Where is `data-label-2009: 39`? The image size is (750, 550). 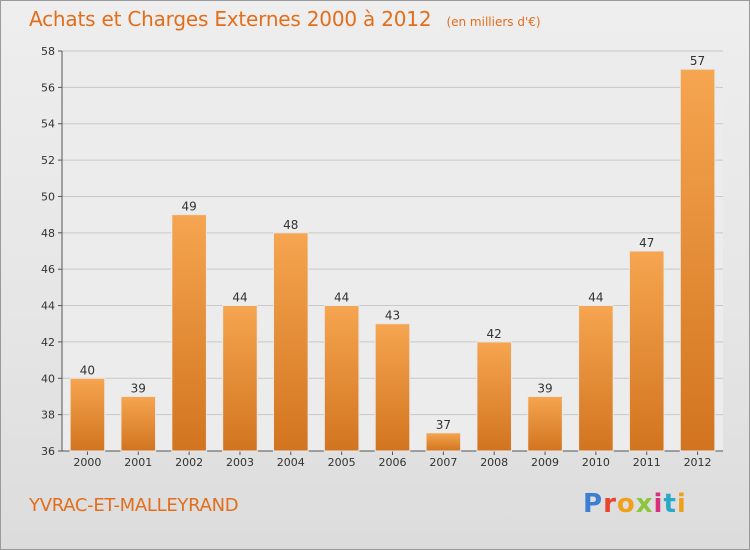 data-label-2009: 39 is located at coordinates (544, 388).